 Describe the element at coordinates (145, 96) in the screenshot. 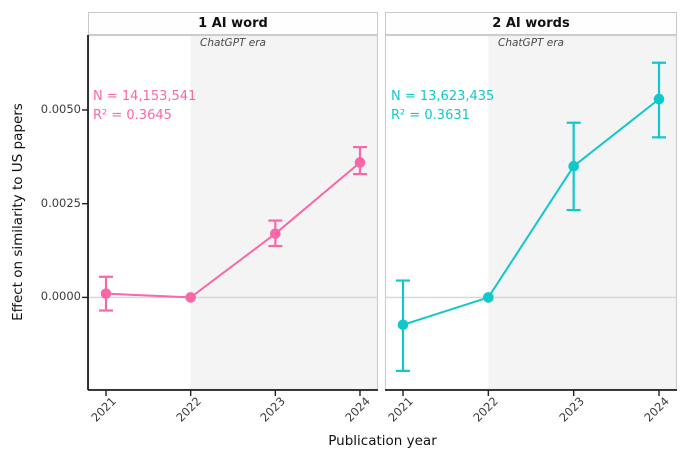

I see `n-value: N = 14,153,541` at that location.